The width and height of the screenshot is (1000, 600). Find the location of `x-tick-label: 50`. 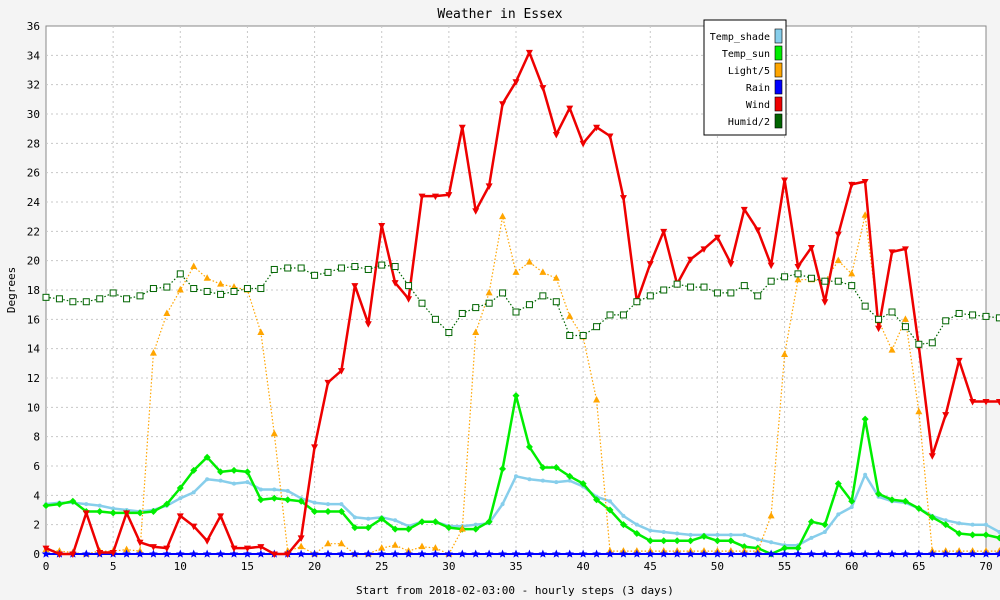

x-tick-label: 50 is located at coordinates (717, 566).